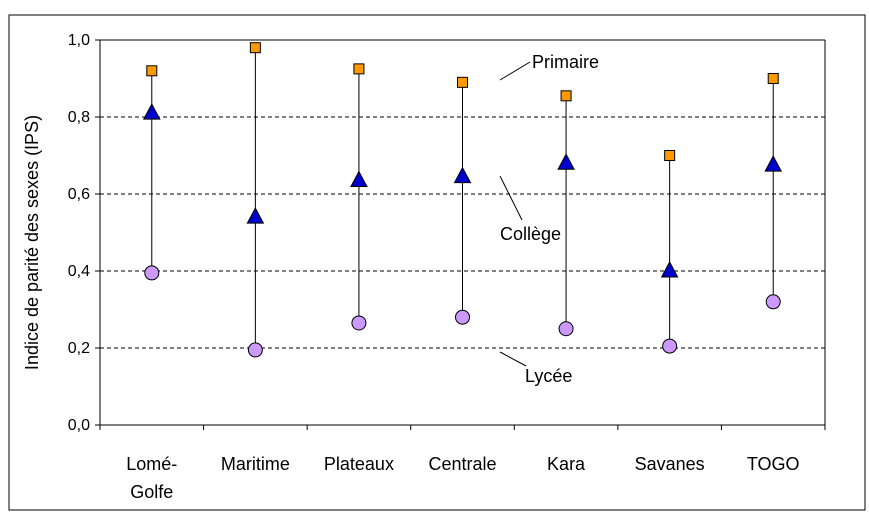  What do you see at coordinates (79, 348) in the screenshot?
I see `y-tick-label: 0,2` at bounding box center [79, 348].